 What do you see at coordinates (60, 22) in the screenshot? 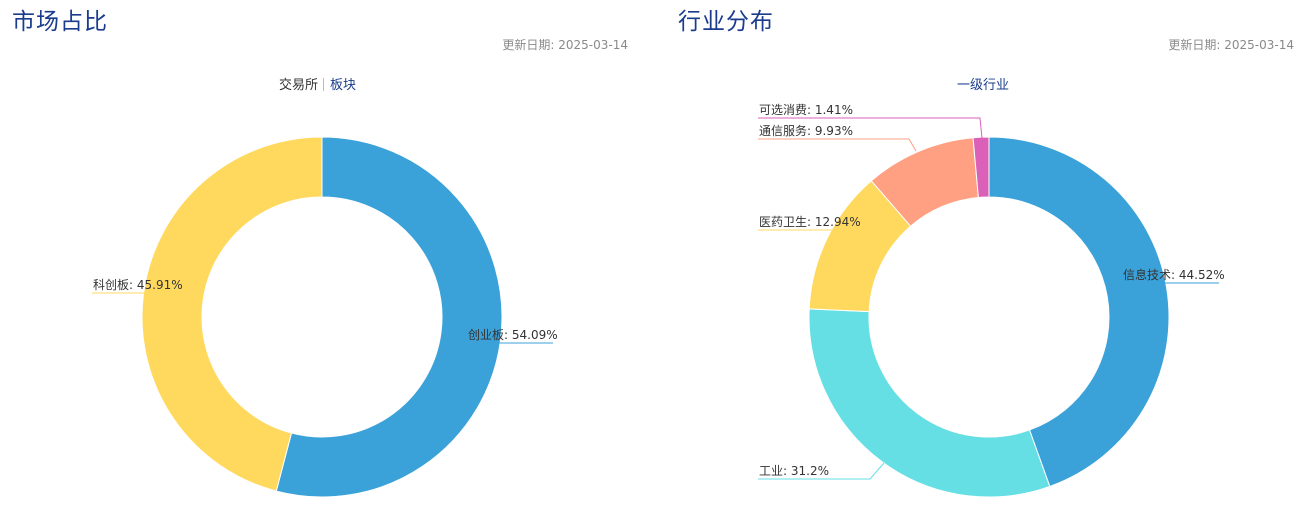
I see `market-share-title: 市场占比` at bounding box center [60, 22].